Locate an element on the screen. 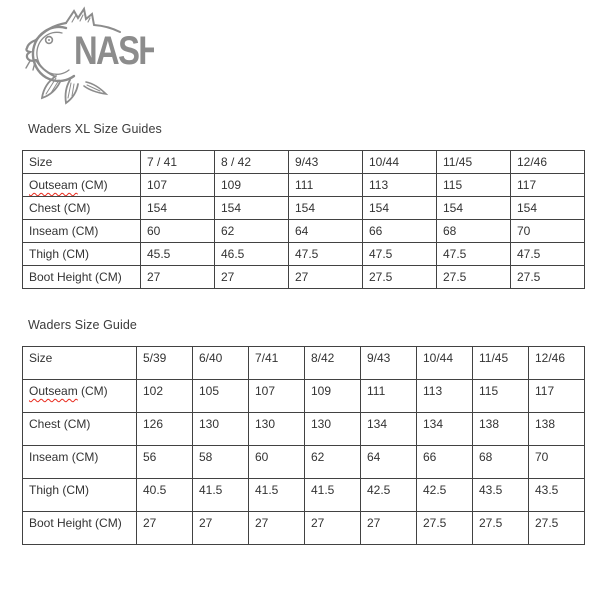 The image size is (600, 600). row-label: Outseam is located at coordinates (53, 185).